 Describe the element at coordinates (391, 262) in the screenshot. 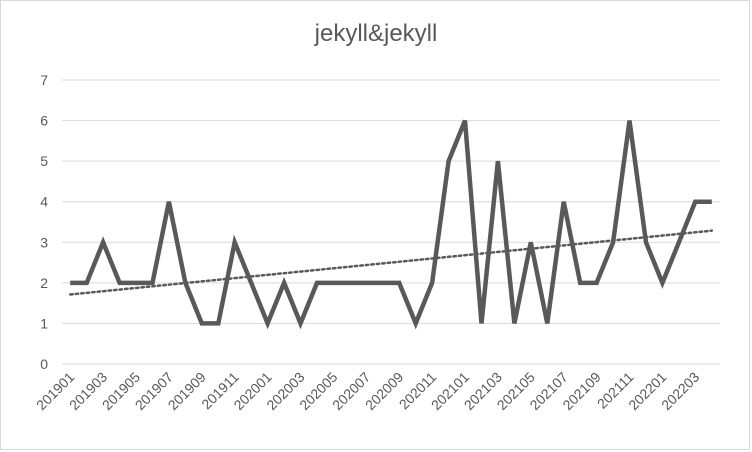

I see `trendline` at that location.